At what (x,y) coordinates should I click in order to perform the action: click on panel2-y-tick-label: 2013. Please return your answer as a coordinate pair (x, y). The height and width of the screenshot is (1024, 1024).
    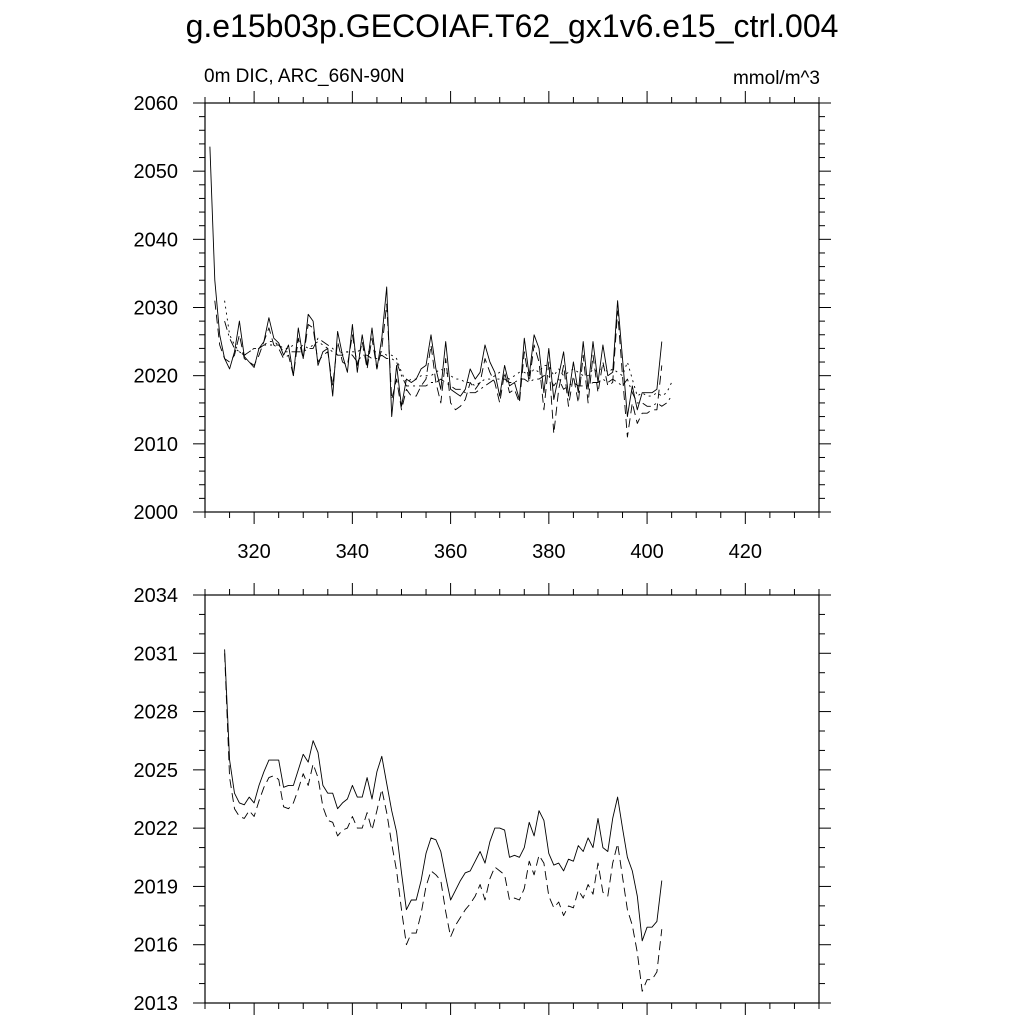
    Looking at the image, I should click on (156, 1004).